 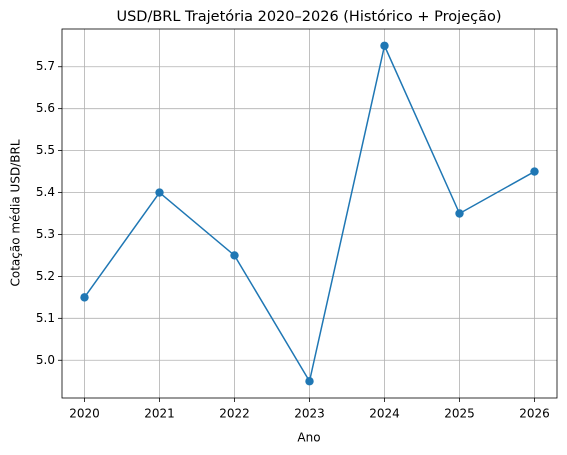 What do you see at coordinates (459, 414) in the screenshot?
I see `x-tick-label: 2025` at bounding box center [459, 414].